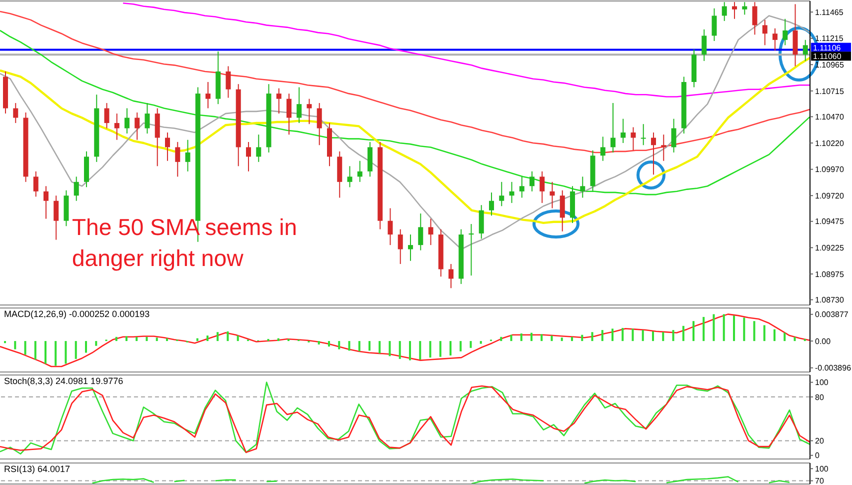 The image size is (852, 485). Describe the element at coordinates (77, 314) in the screenshot. I see `chart-title: MACD(12,26,9) -0.000252 0.000193` at that location.